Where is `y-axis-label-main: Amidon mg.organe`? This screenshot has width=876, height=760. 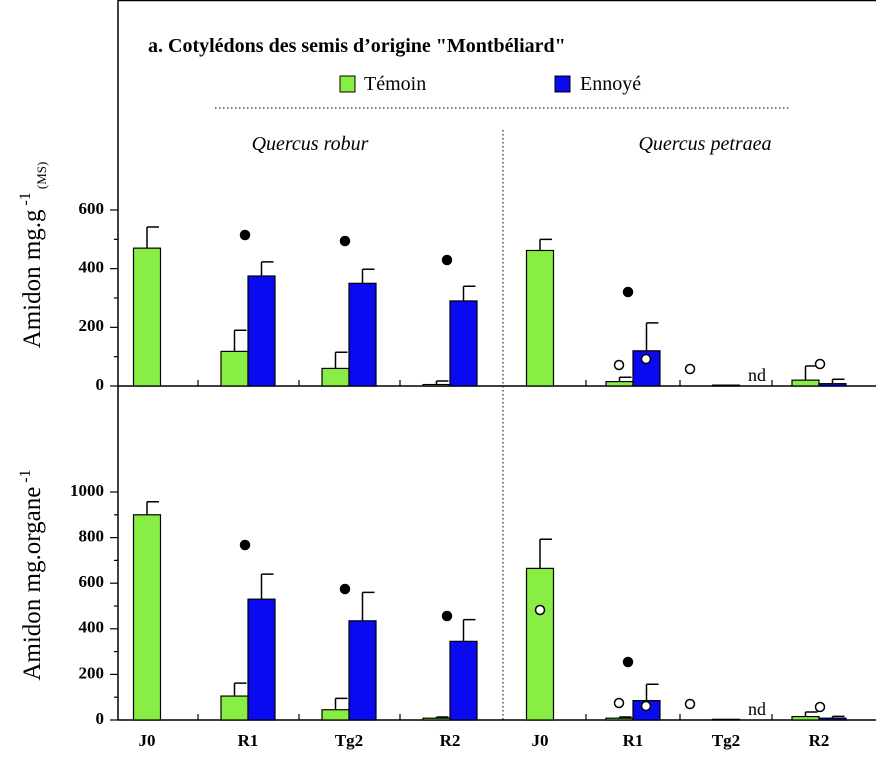 y-axis-label-main: Amidon mg.organe is located at coordinates (32, 584).